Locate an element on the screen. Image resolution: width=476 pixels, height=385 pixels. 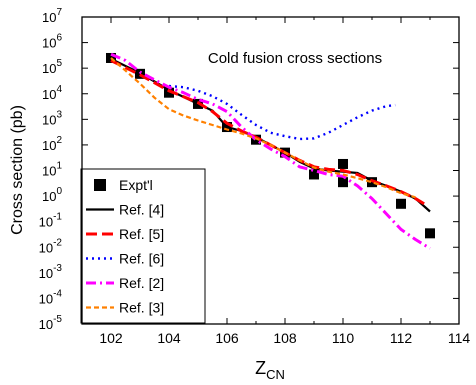
x-axis-label: ZCN is located at coordinates (270, 370).